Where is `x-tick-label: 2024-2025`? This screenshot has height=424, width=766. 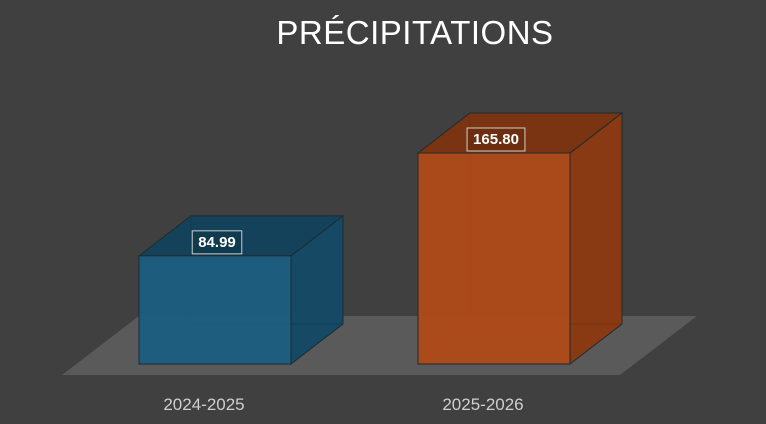
x-tick-label: 2024-2025 is located at coordinates (203, 404).